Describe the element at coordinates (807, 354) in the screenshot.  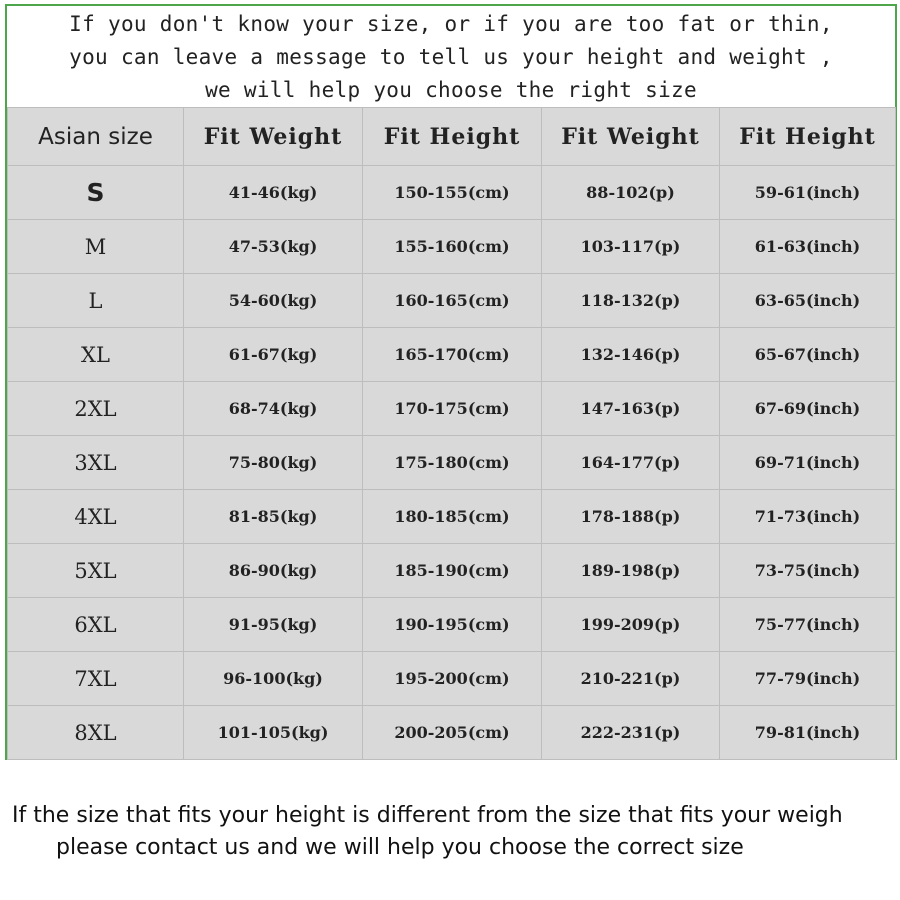
I see `table-cell: 65-67(inch)` at that location.